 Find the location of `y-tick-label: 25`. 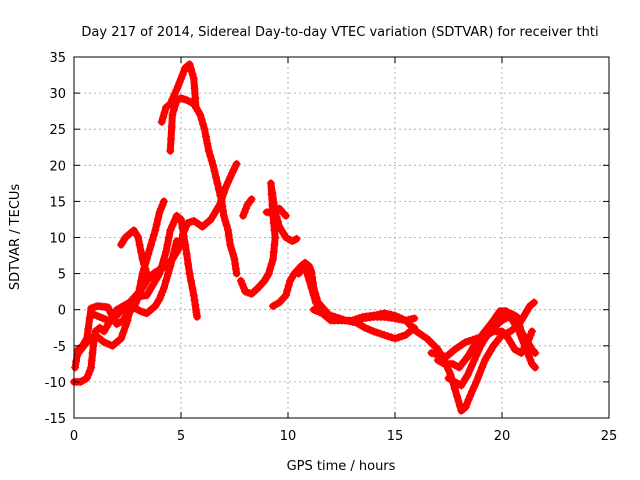

y-tick-label: 25 is located at coordinates (57, 130).